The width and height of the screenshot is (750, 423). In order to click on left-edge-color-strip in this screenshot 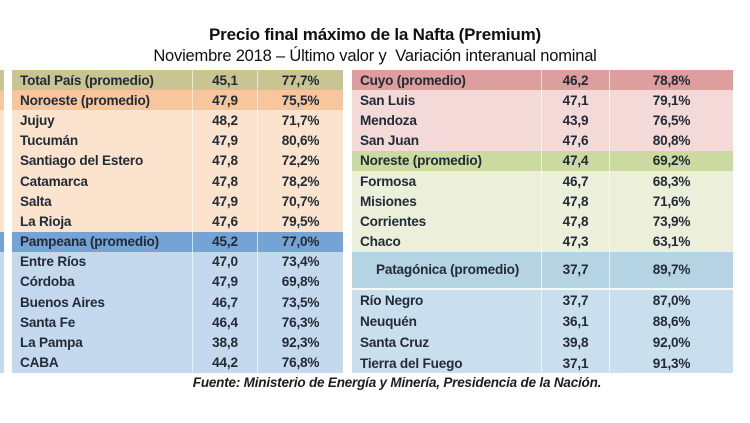, I will do `click(2, 221)`.